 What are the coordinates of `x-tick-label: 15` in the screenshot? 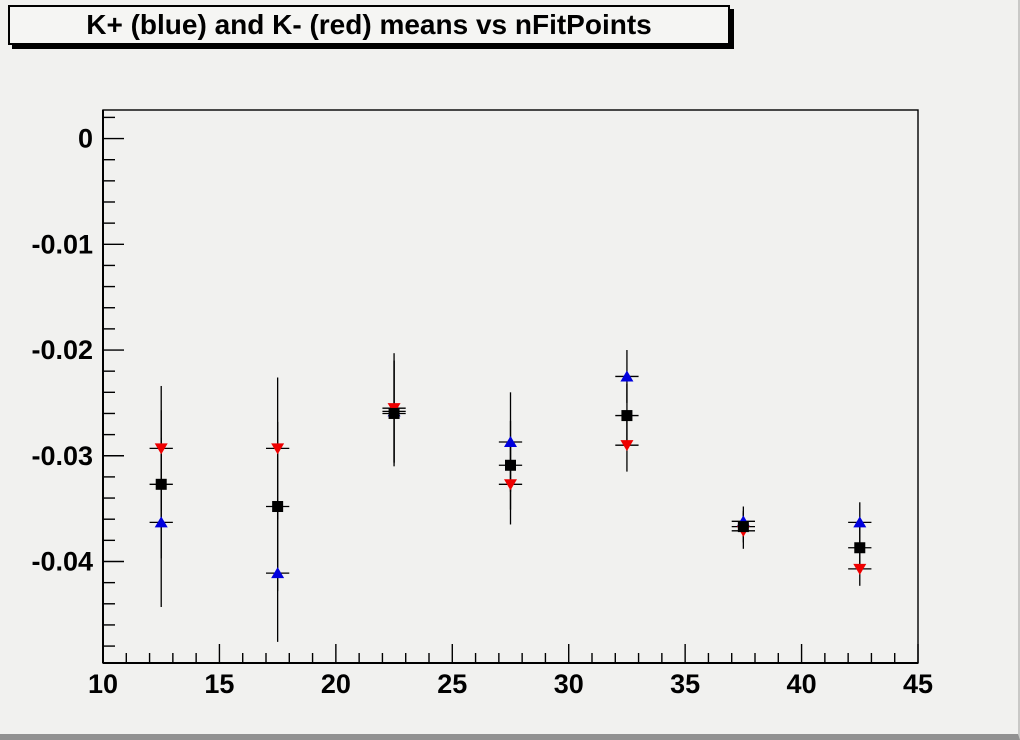 It's located at (219, 684).